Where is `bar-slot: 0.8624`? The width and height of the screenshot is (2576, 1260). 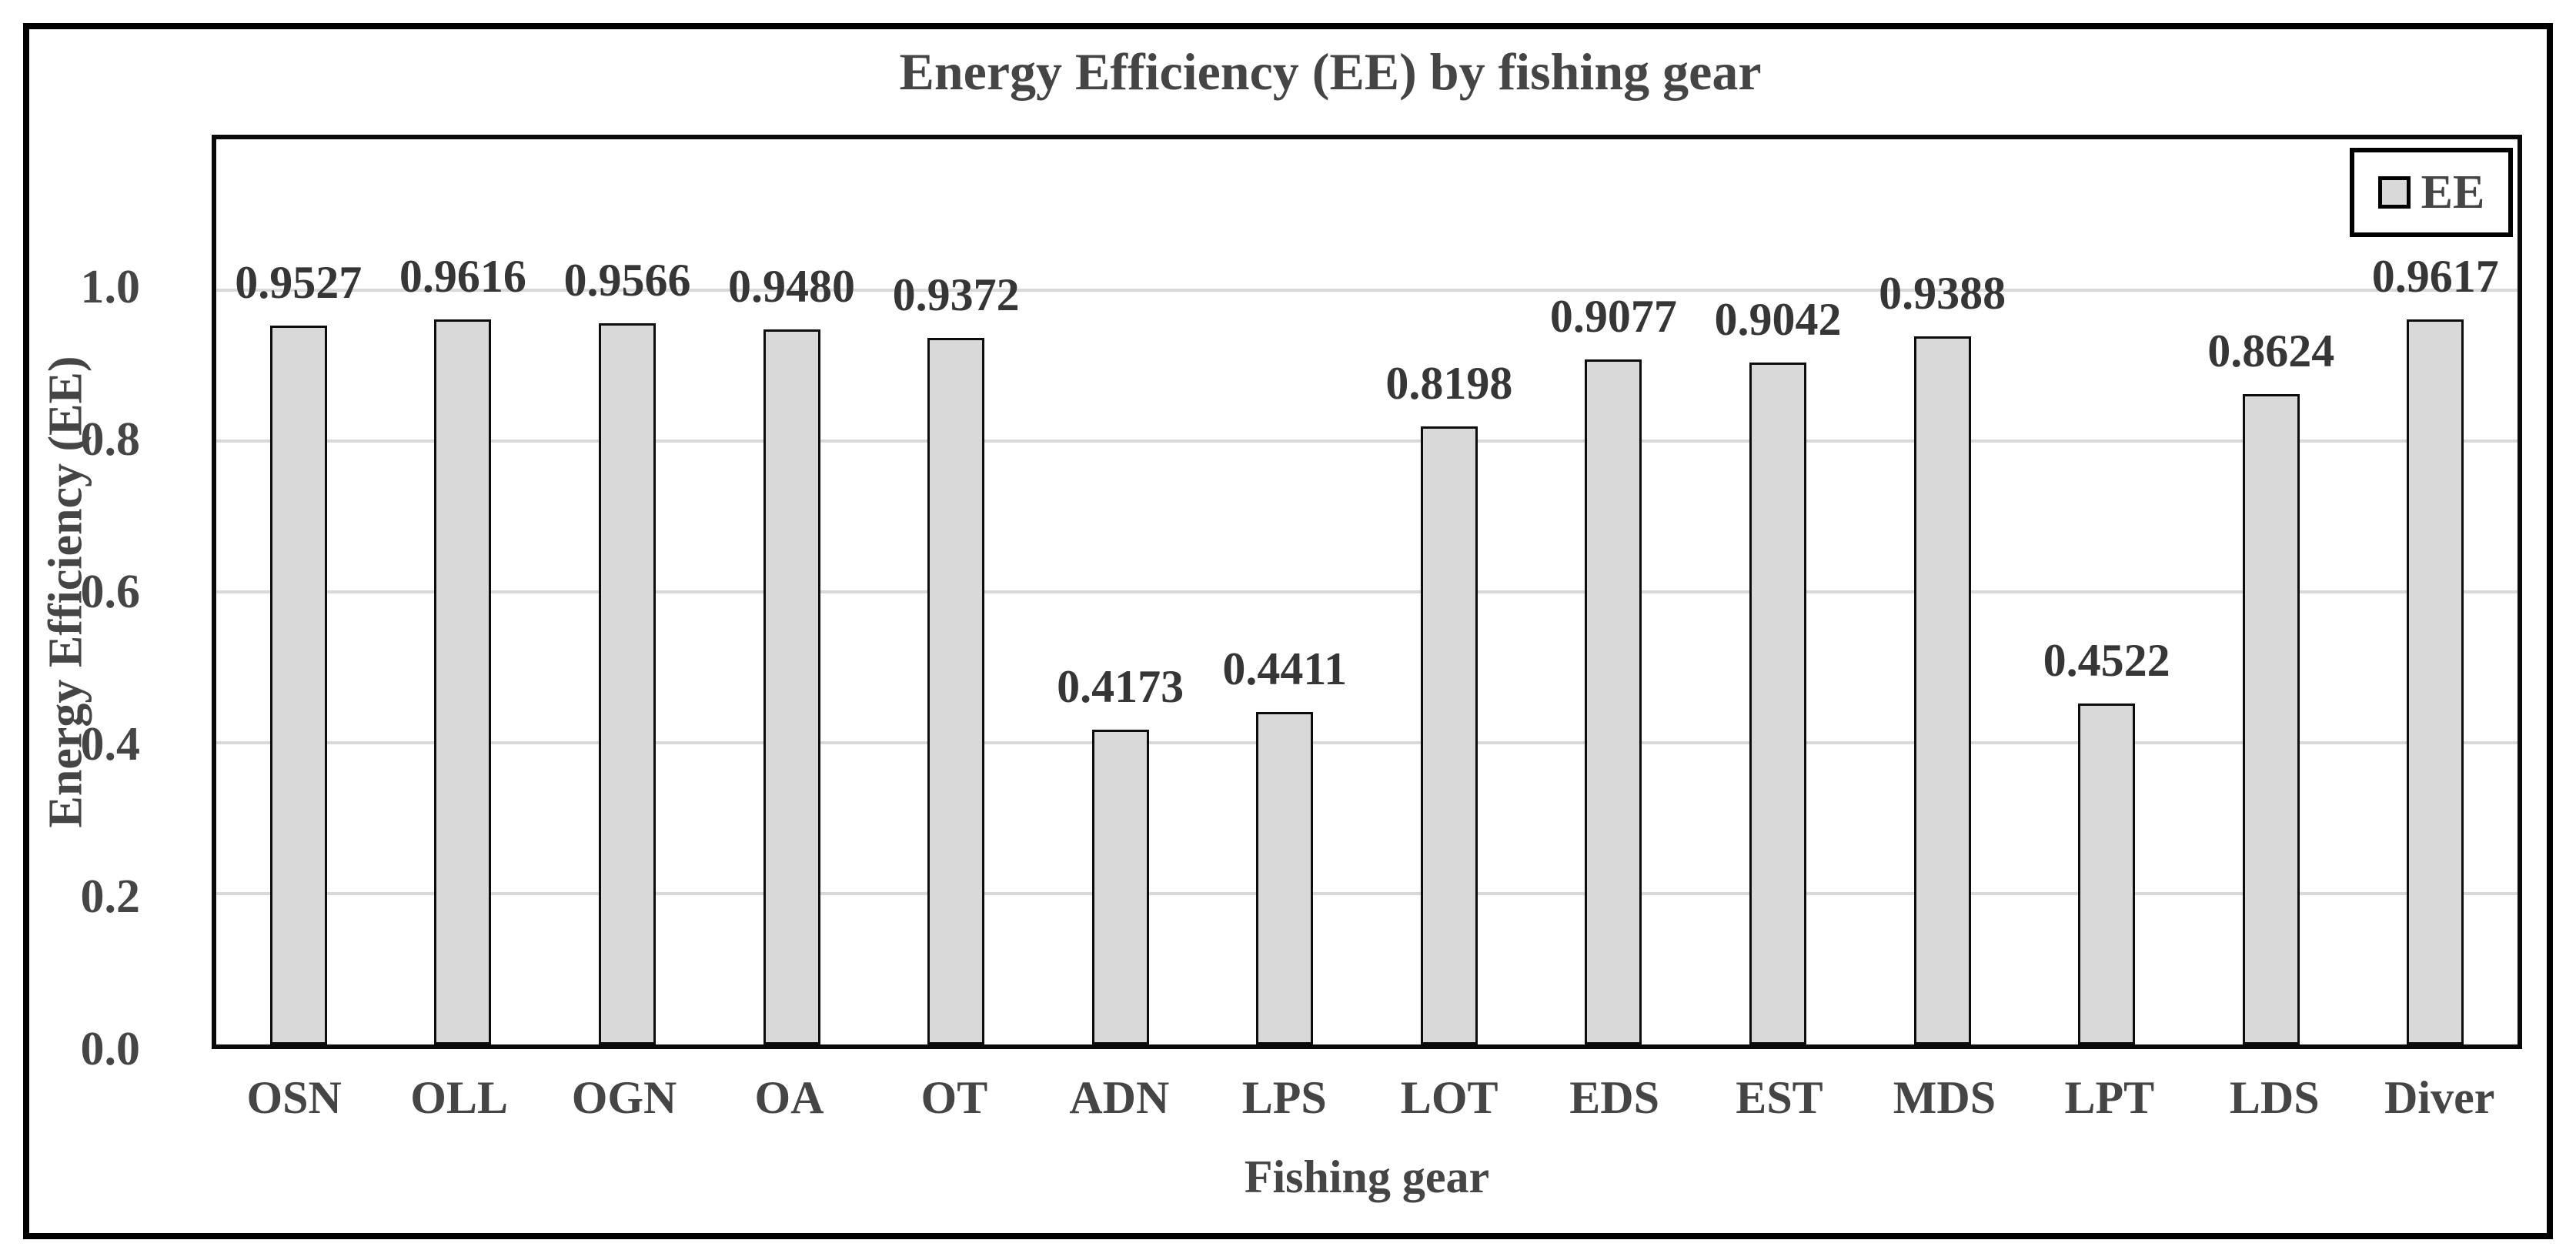
bar-slot: 0.8624 is located at coordinates (2271, 591).